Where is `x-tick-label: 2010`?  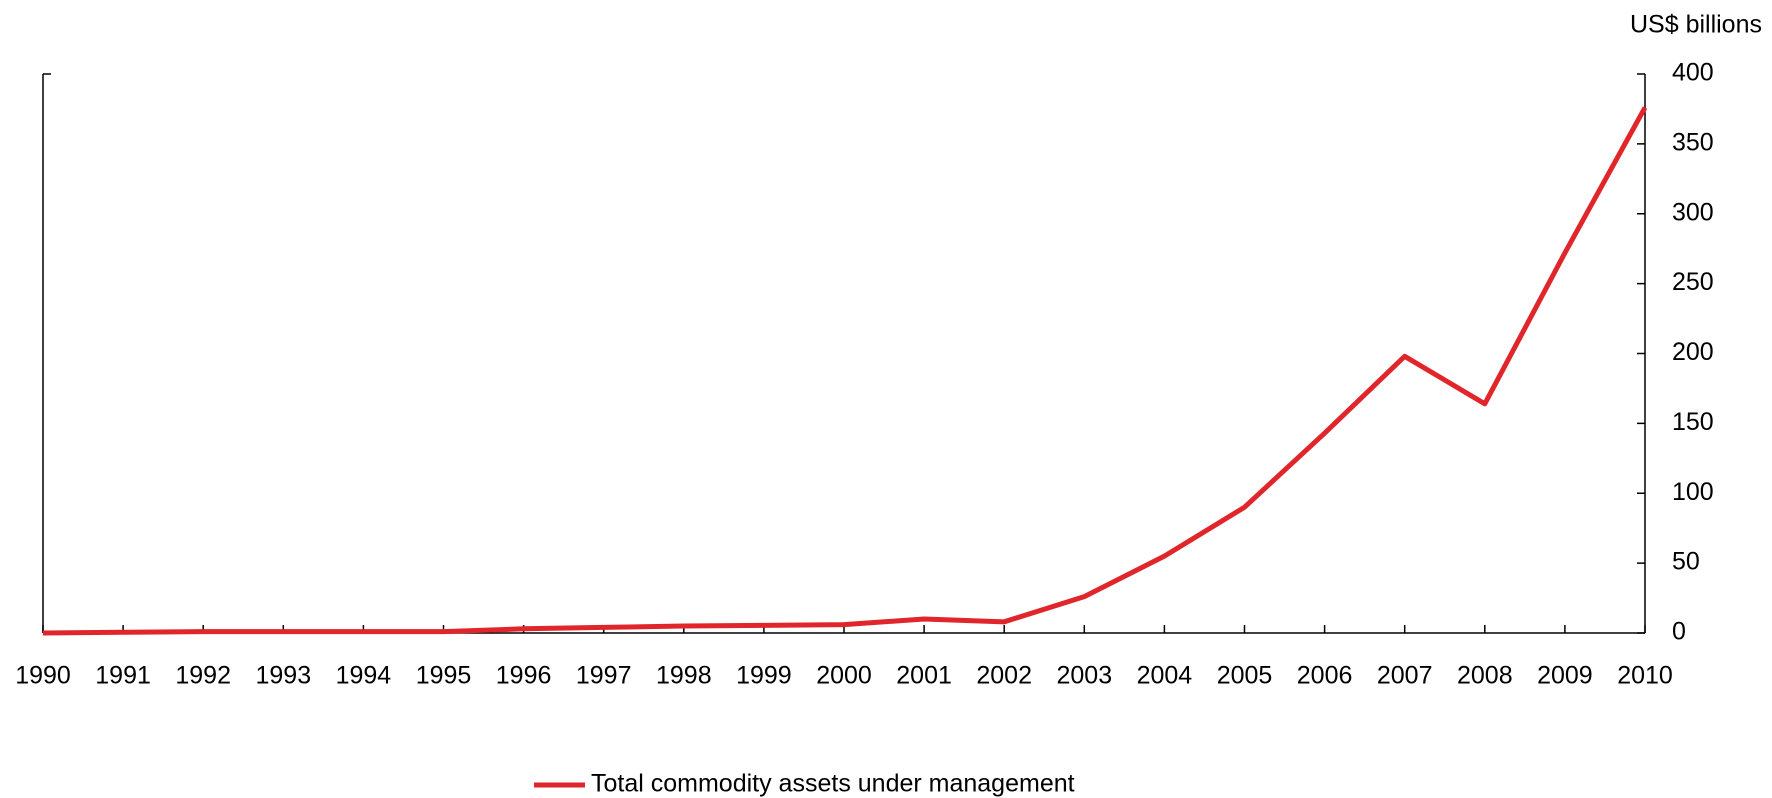
x-tick-label: 2010 is located at coordinates (1645, 676).